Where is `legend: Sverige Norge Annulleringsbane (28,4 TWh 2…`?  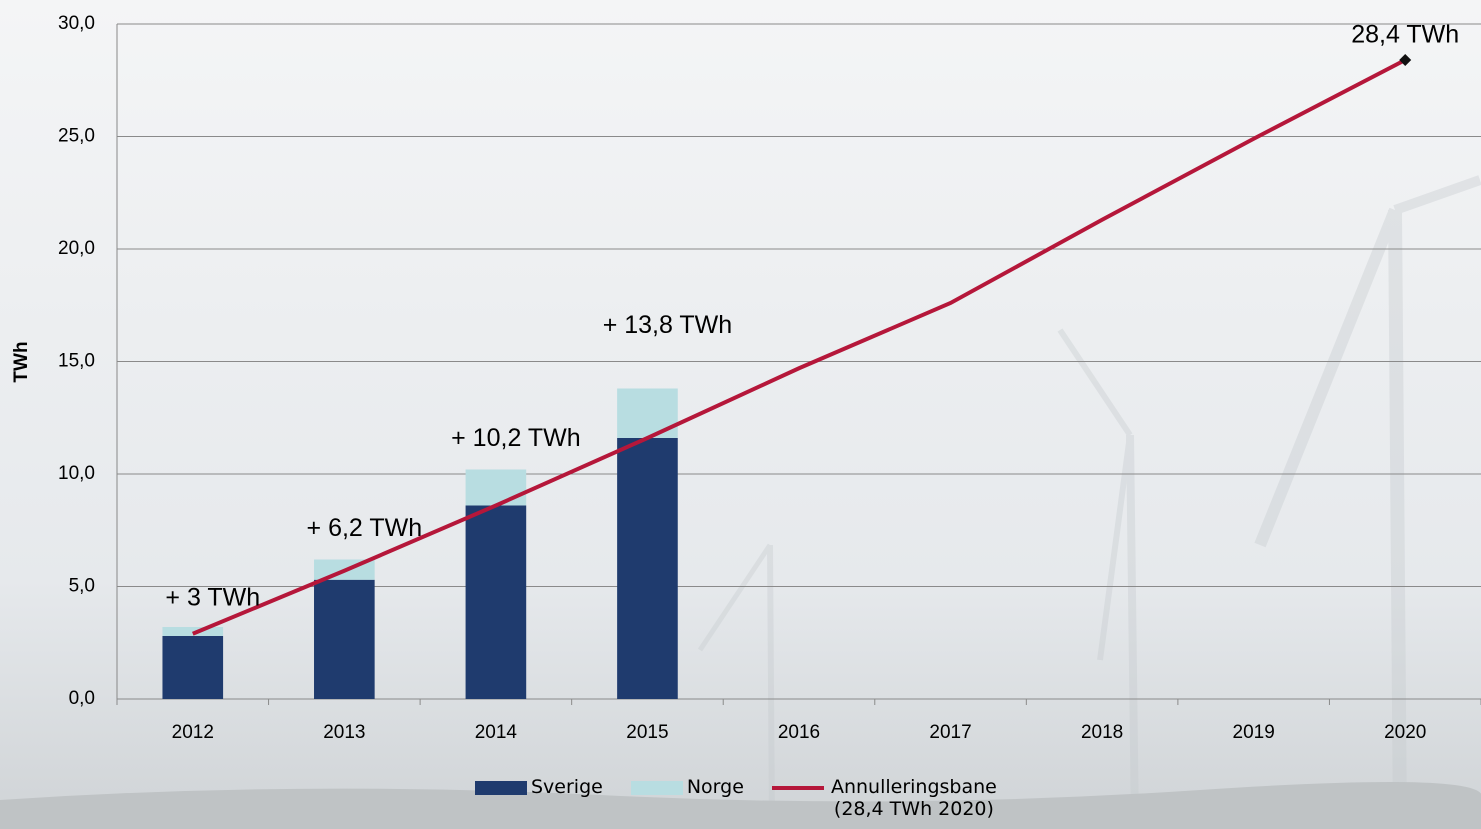 legend: Sverige Norge Annulleringsbane (28,4 TWh 2… is located at coordinates (753, 798).